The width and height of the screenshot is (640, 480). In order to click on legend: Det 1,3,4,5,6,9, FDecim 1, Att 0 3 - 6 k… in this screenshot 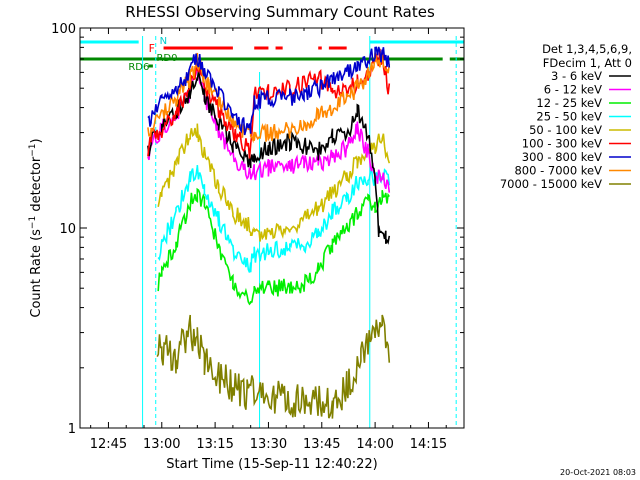, I will do `click(566, 116)`.